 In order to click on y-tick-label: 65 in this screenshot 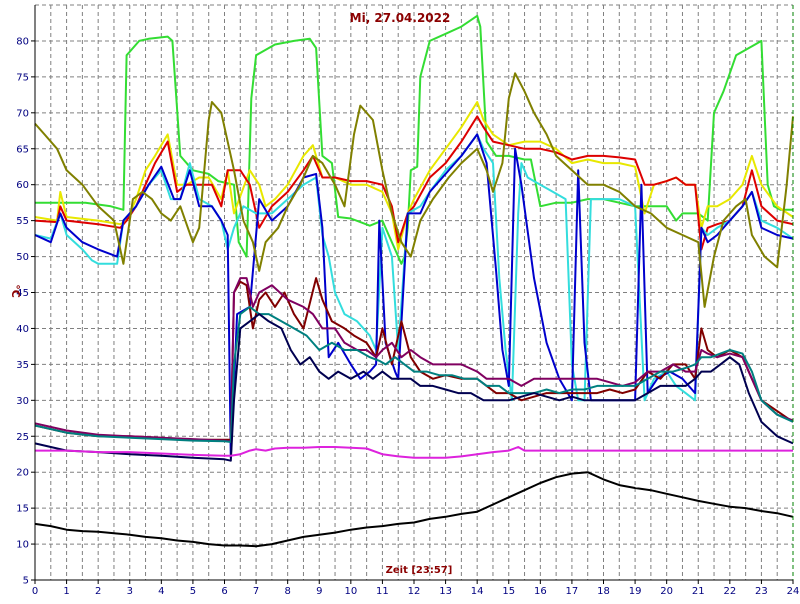, I will do `click(22, 149)`.